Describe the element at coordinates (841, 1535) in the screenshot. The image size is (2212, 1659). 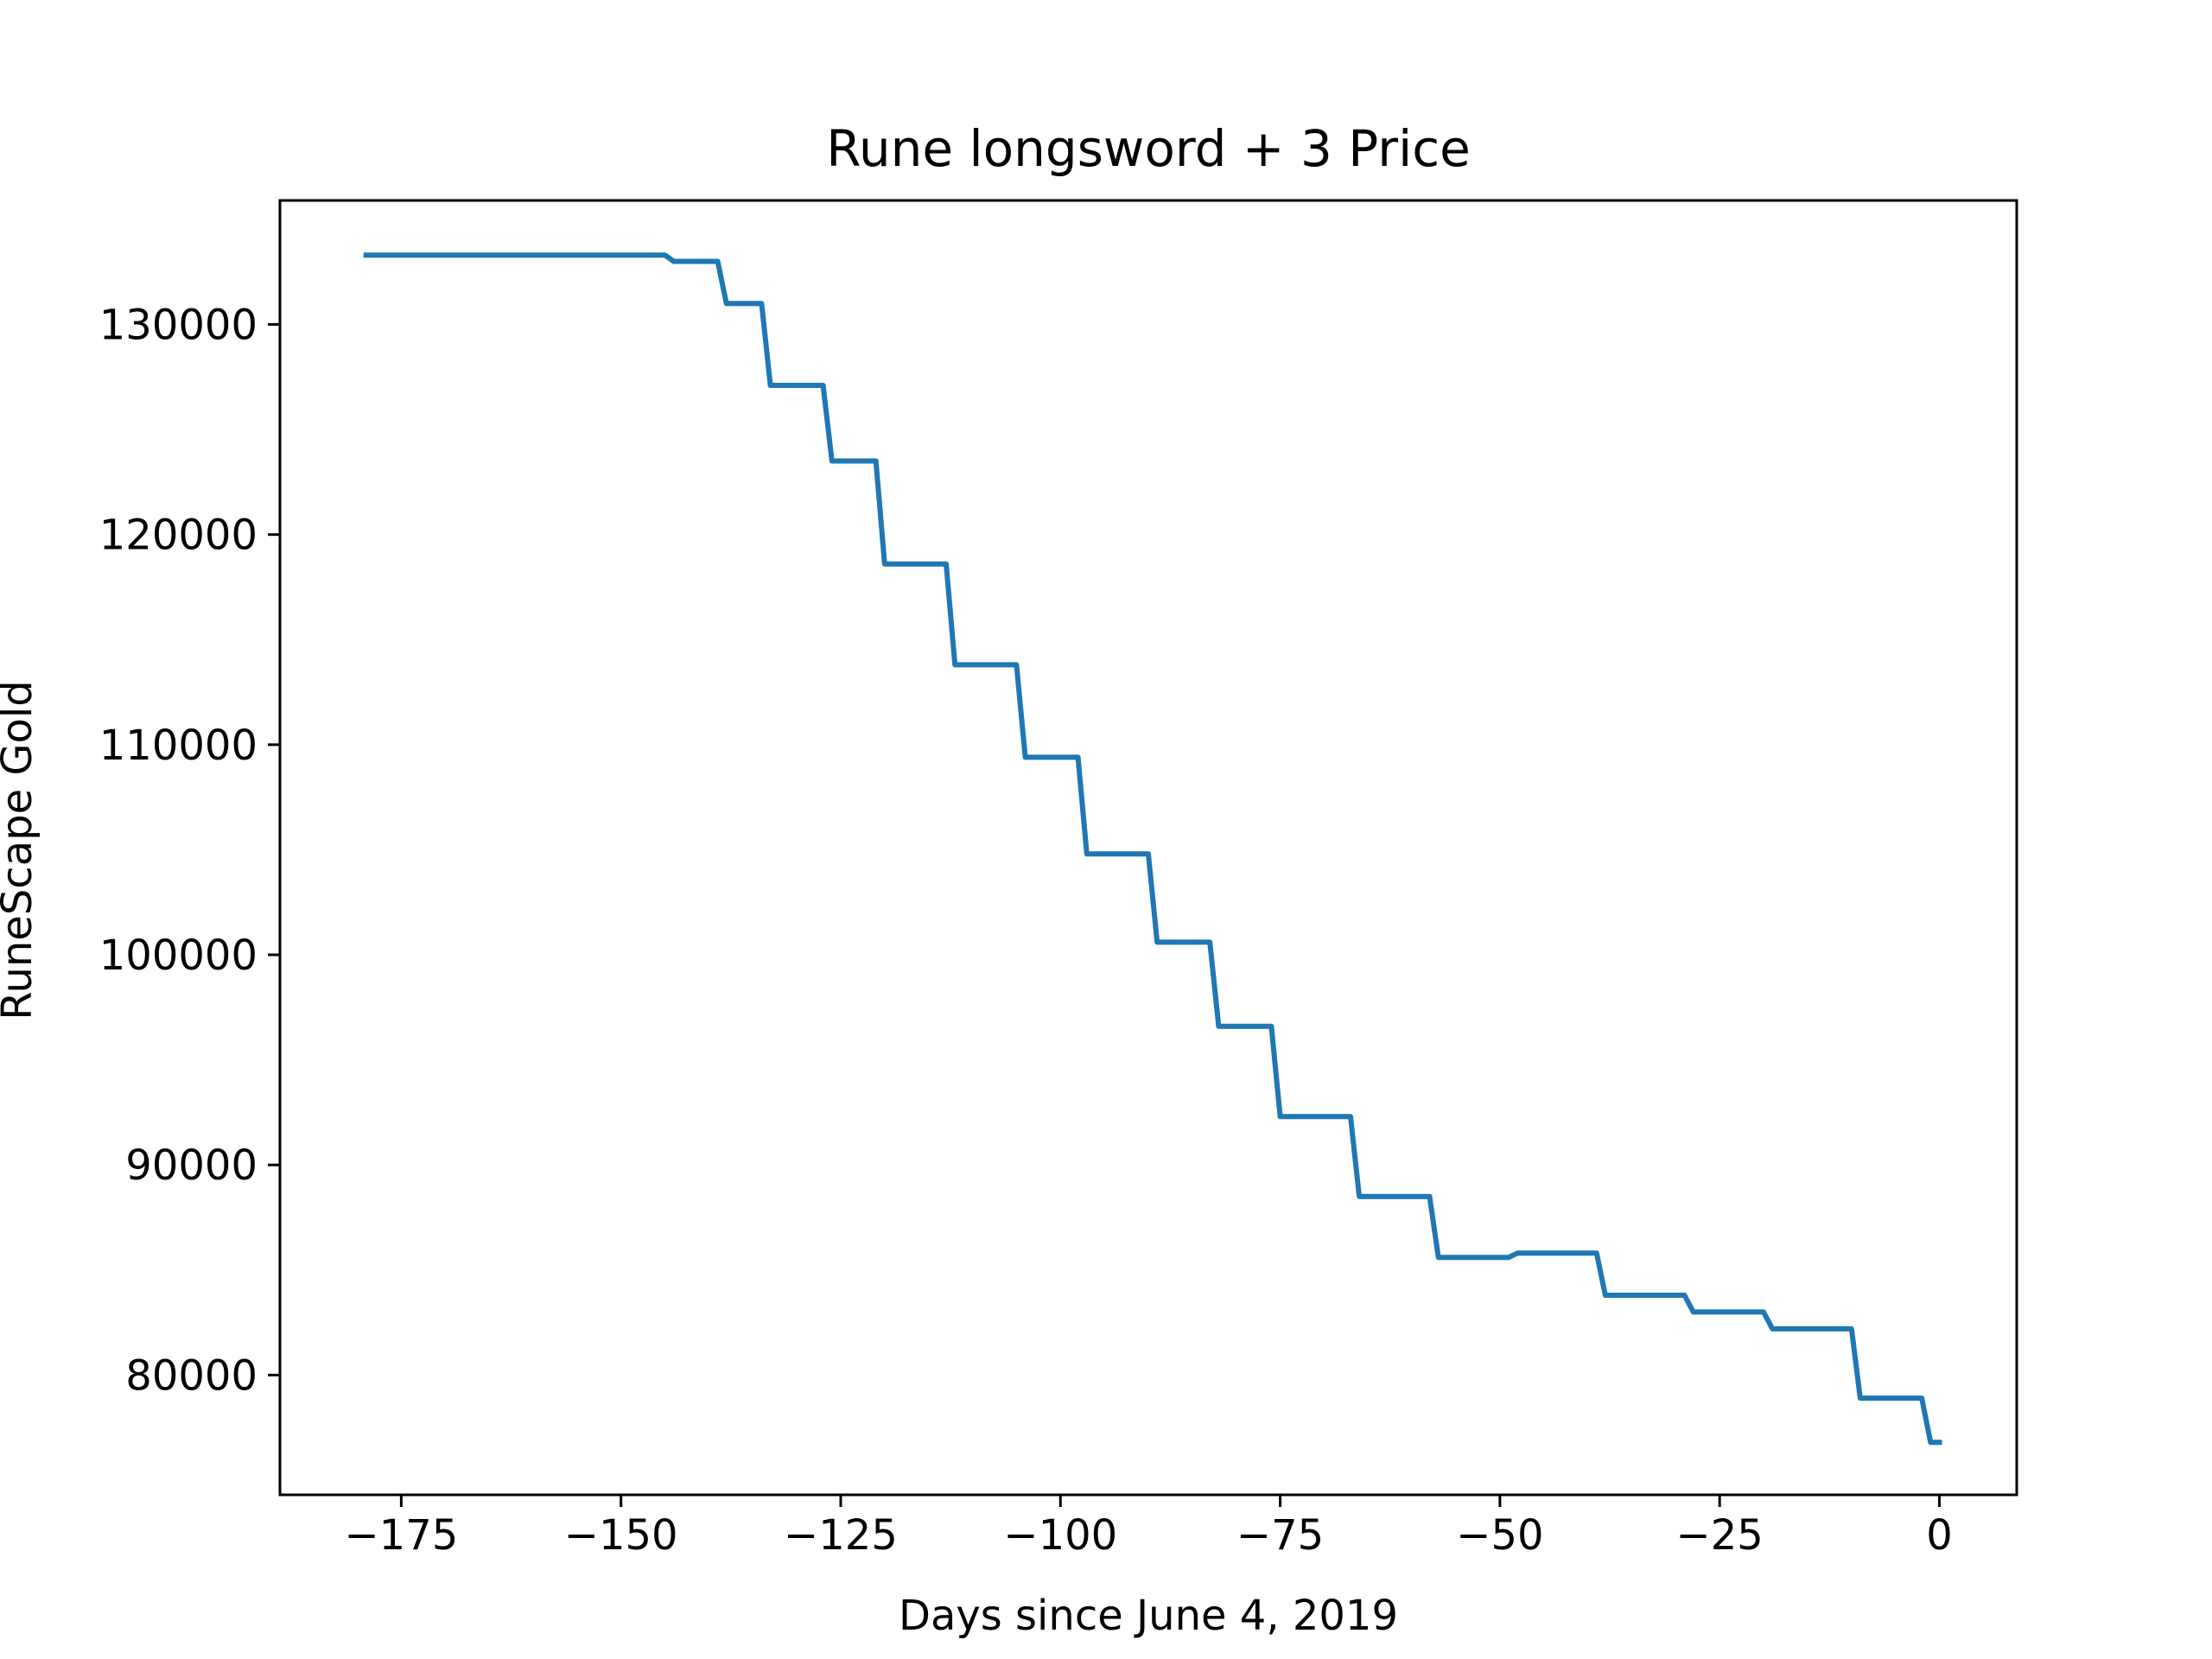
I see `x-tick-label: −125` at that location.